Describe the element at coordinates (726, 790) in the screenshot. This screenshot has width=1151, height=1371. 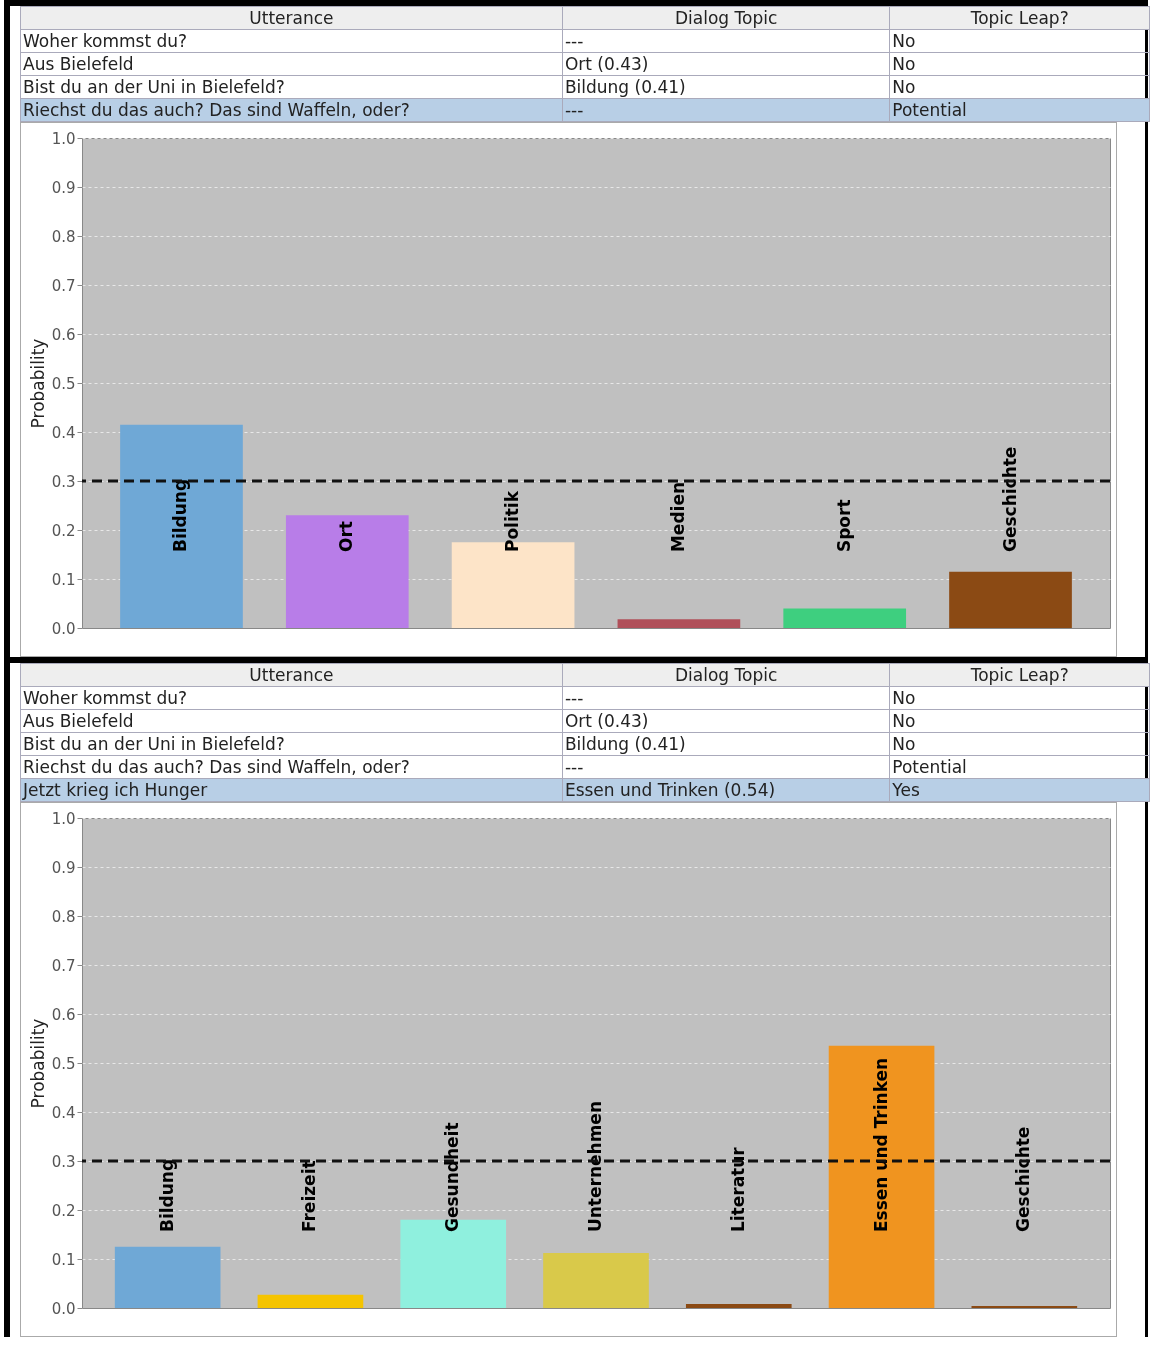
I see `text: Essen und Trinken (0.54)` at that location.